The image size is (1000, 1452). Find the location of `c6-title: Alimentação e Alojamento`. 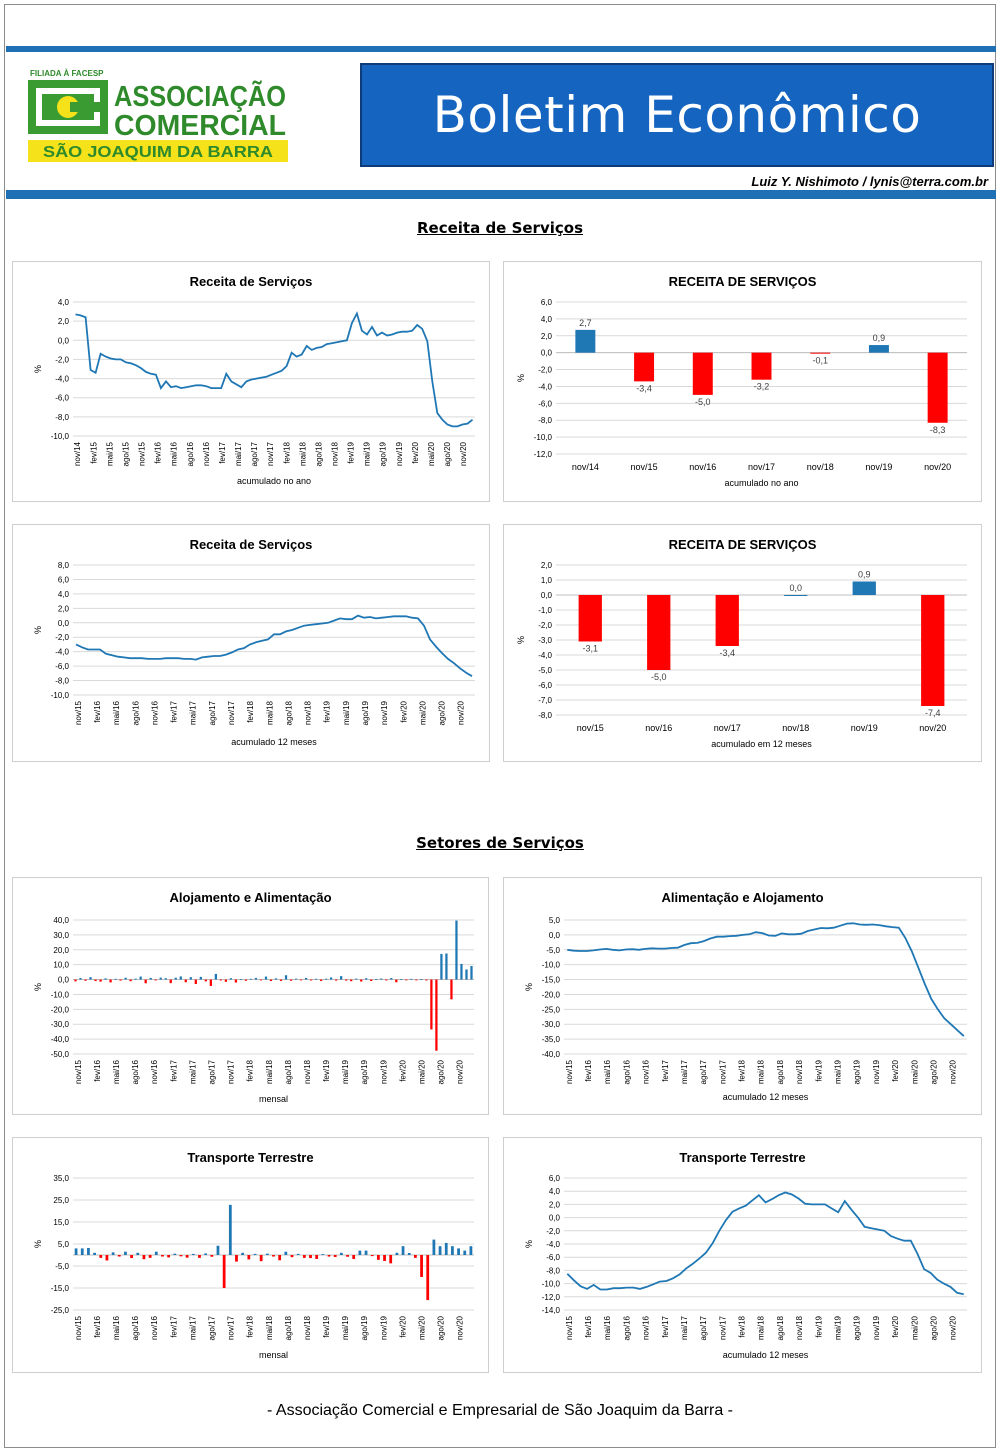

c6-title: Alimentação e Alojamento is located at coordinates (742, 897).